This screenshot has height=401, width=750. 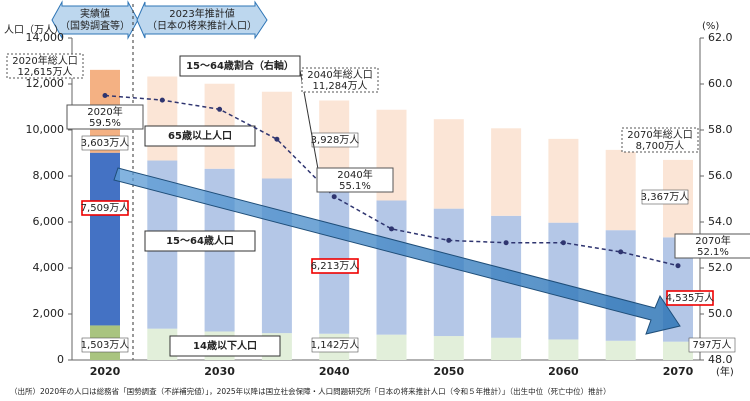 What do you see at coordinates (659, 134) in the screenshot?
I see `annotation: 2070年総人口` at bounding box center [659, 134].